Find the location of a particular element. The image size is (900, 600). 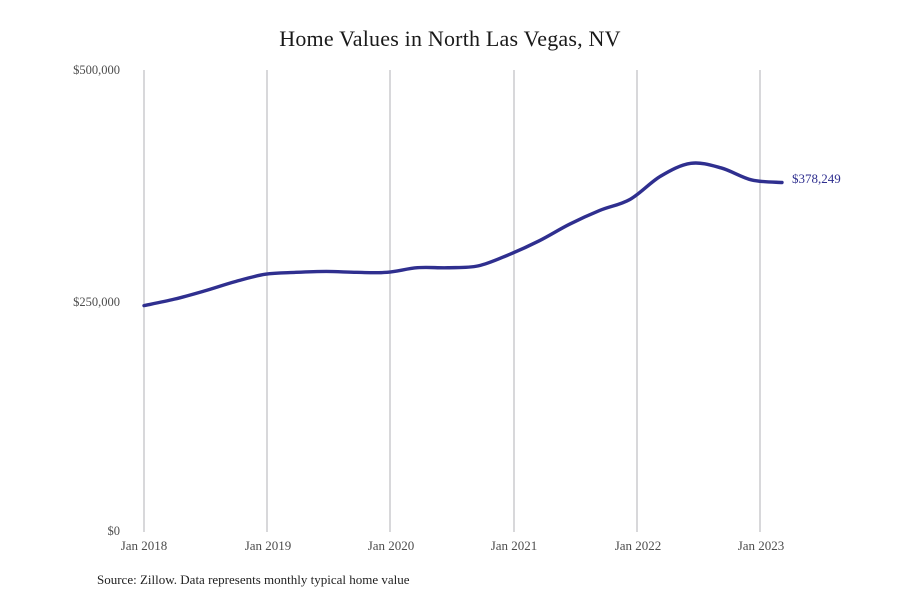

ytick-label-500000: $500,000 is located at coordinates (96, 70).